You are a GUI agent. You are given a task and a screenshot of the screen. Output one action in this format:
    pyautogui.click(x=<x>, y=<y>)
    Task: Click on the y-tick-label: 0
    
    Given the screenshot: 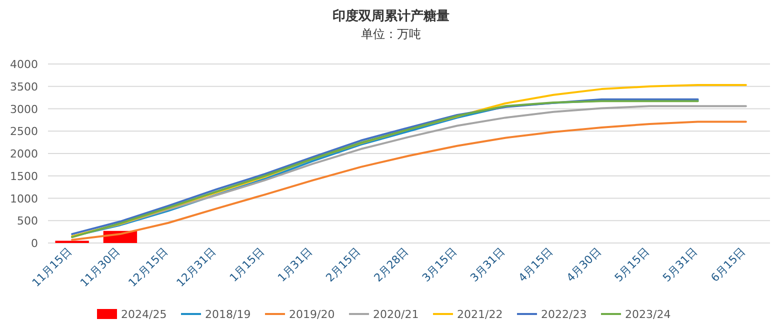 What is the action you would take?
    pyautogui.click(x=34, y=243)
    